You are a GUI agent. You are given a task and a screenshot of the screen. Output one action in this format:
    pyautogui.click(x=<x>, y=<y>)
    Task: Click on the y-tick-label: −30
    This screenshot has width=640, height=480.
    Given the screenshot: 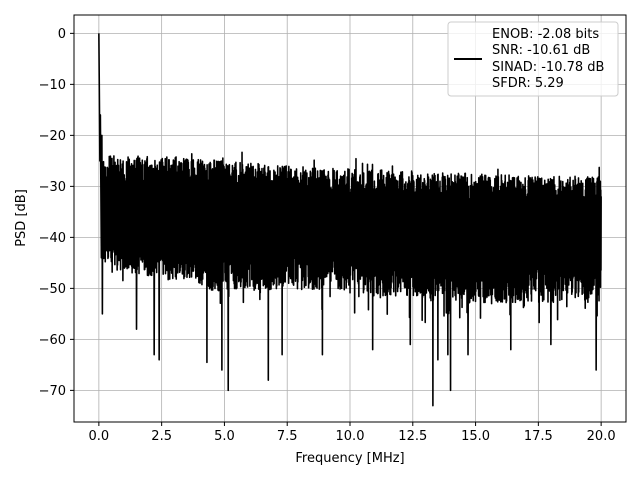 What is the action you would take?
    pyautogui.click(x=52, y=187)
    